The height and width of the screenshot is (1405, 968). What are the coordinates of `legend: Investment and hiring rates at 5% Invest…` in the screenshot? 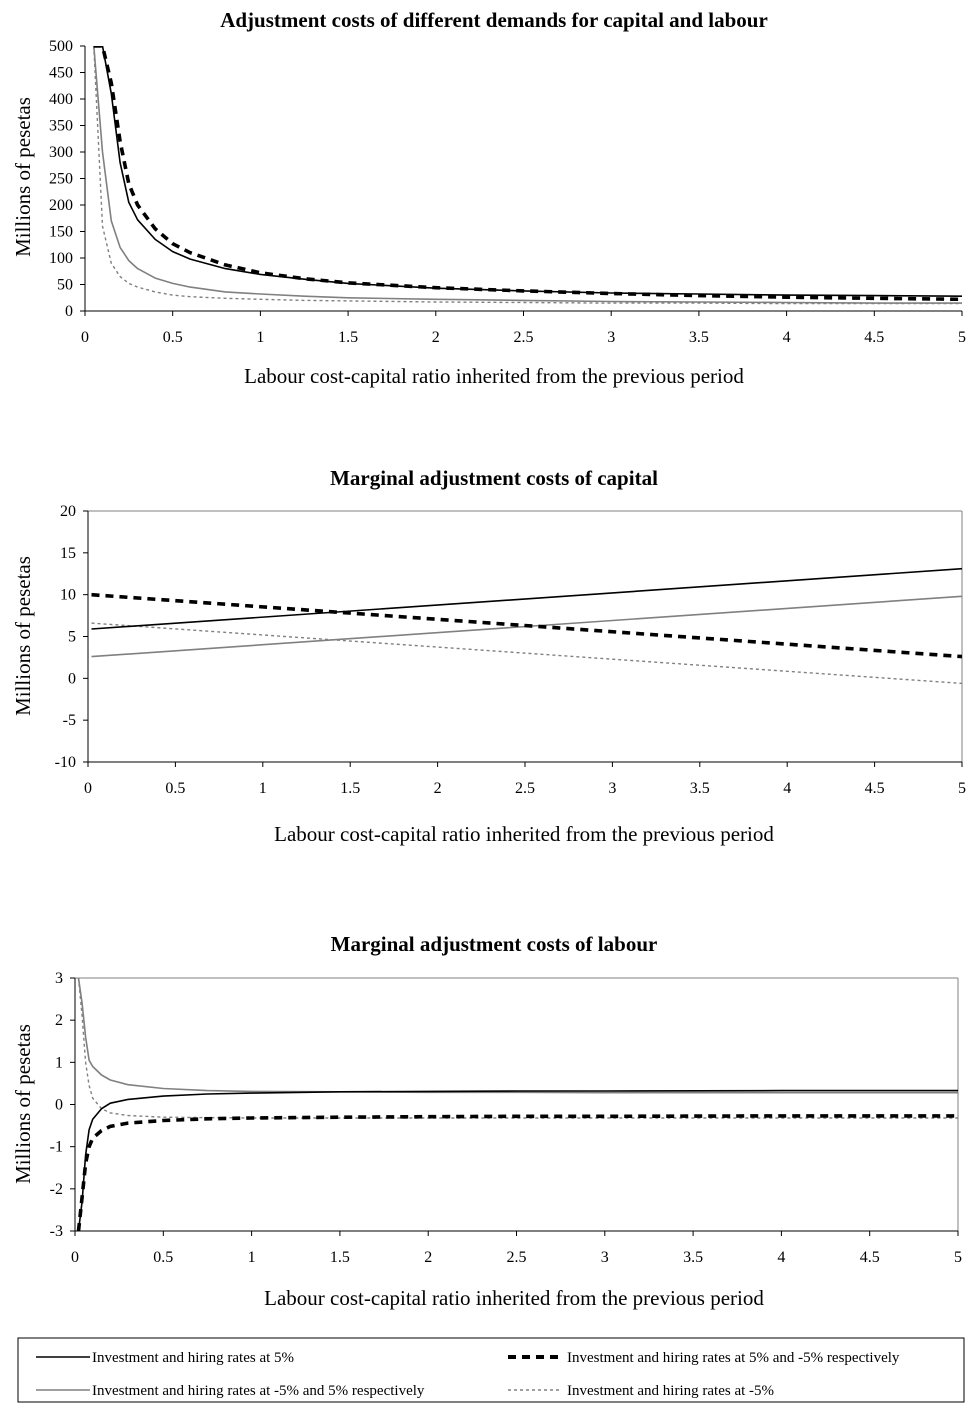 It's located at (491, 1370).